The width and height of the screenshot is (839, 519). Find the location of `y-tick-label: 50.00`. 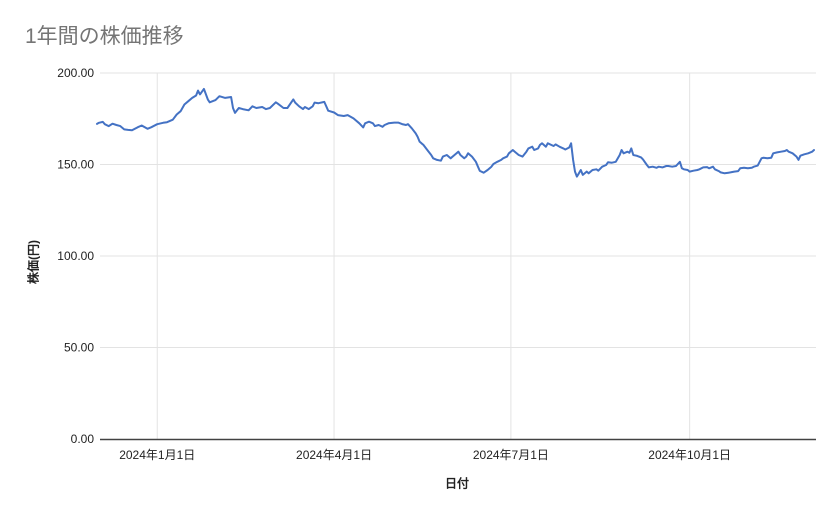

y-tick-label: 50.00 is located at coordinates (79, 348).